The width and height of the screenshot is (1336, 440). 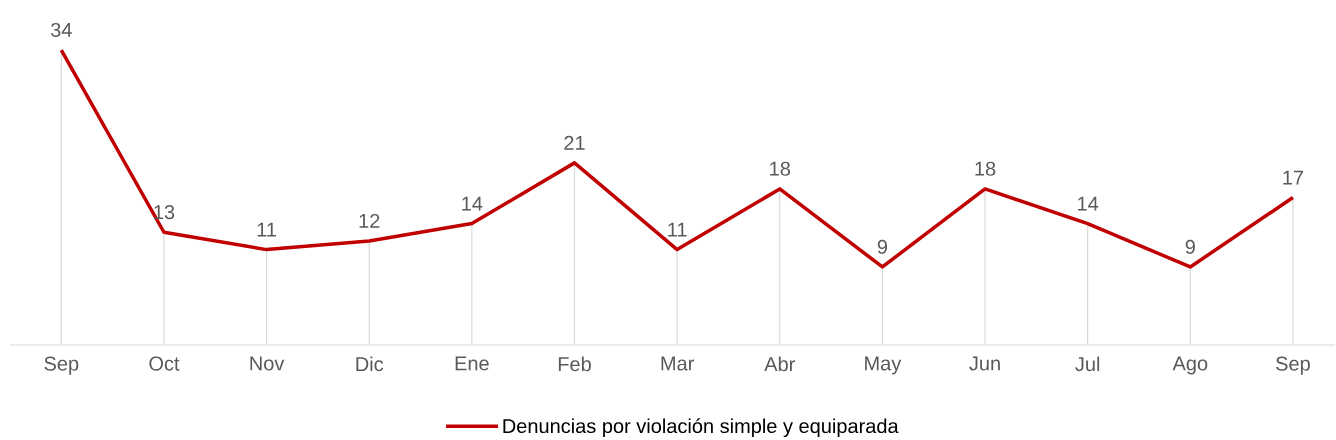 I want to click on x-tick-label: Abr, so click(x=779, y=364).